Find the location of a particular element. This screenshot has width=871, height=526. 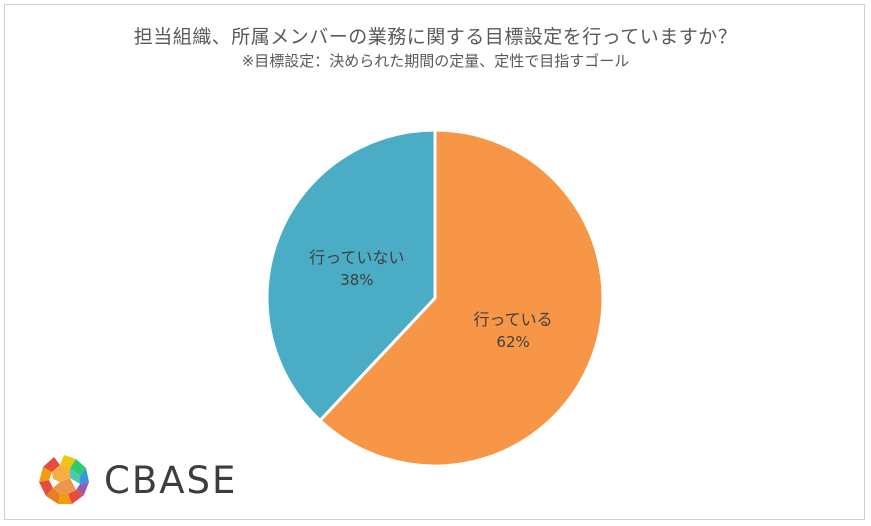

cbase-logo-text: CBASE is located at coordinates (171, 480).